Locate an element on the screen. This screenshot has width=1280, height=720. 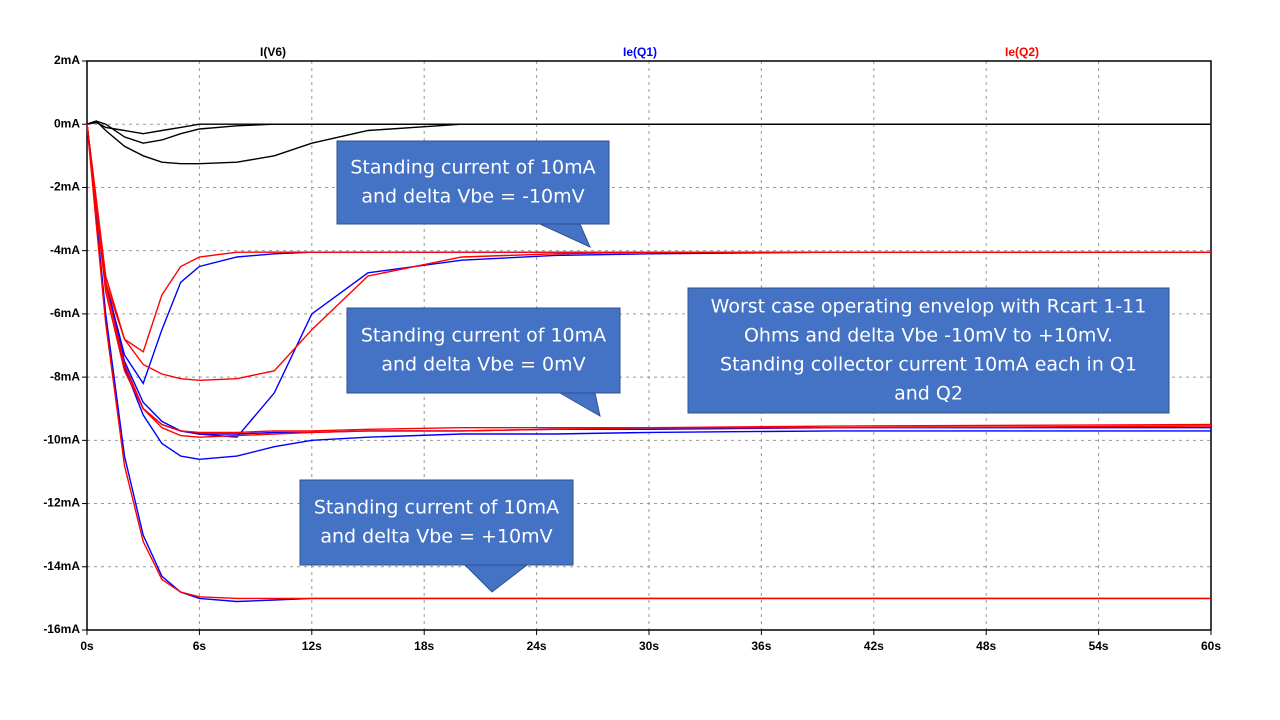
x-tick-label: 18s is located at coordinates (424, 646).